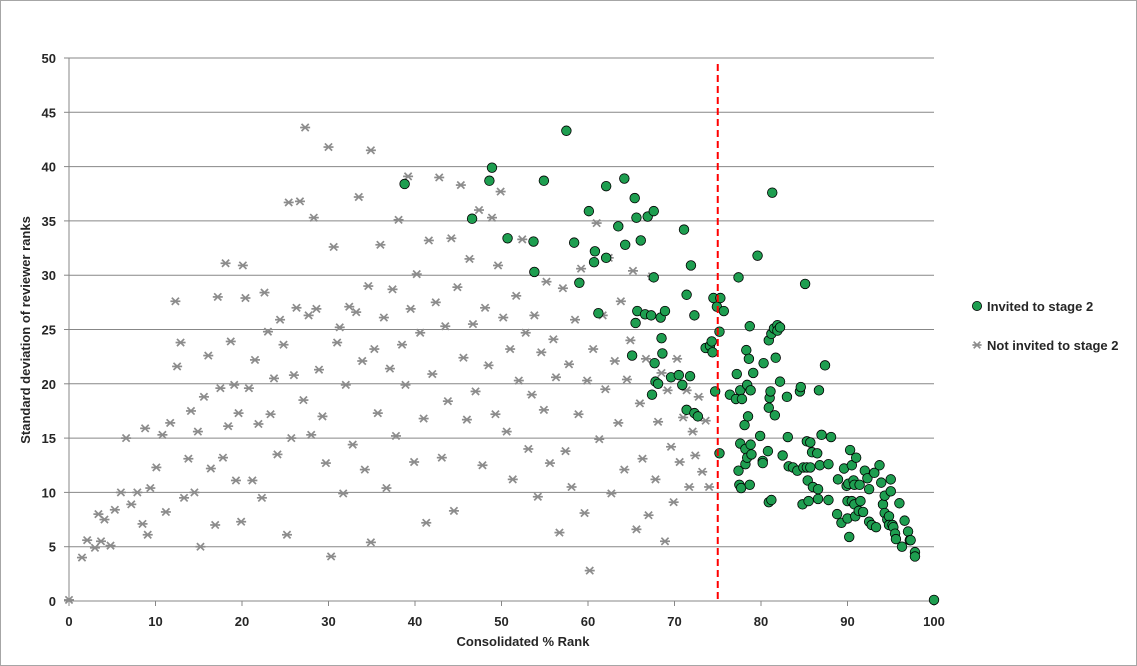 The height and width of the screenshot is (666, 1137). I want to click on y-tick-label: 25, so click(49, 330).